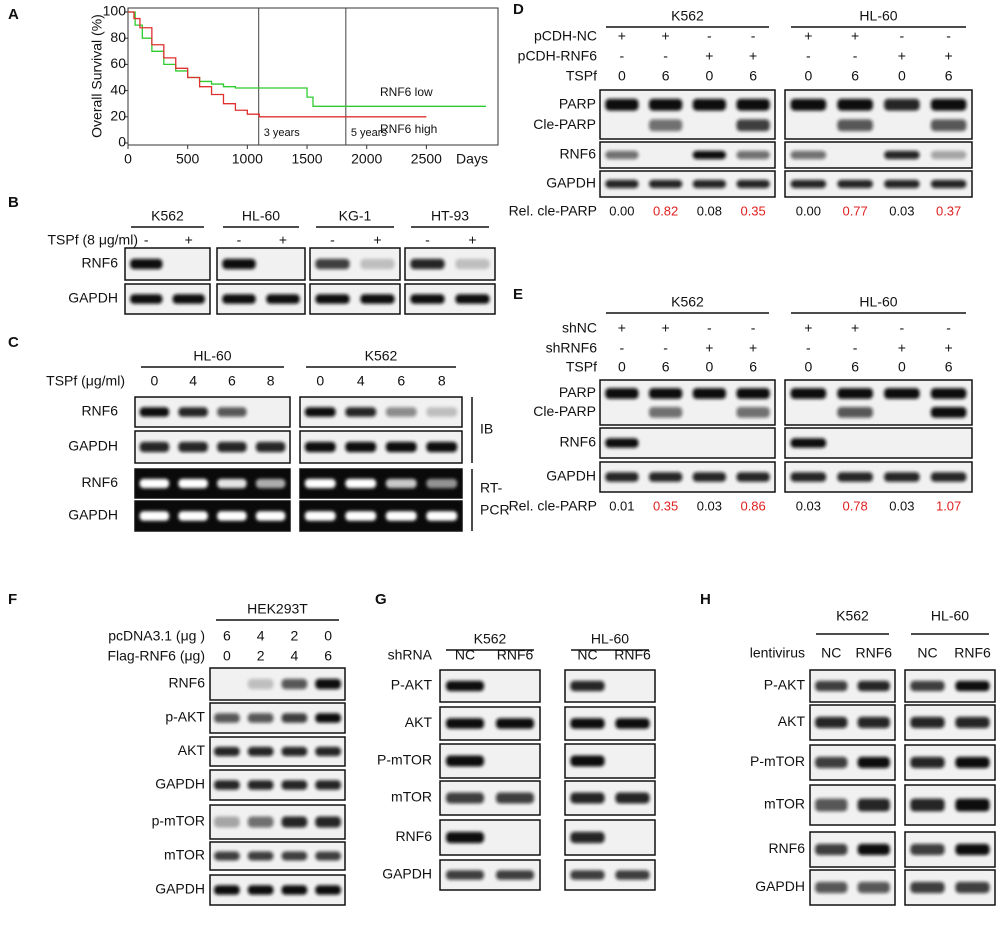 The height and width of the screenshot is (934, 1000). What do you see at coordinates (495, 510) in the screenshot?
I see `side-label: PCR` at bounding box center [495, 510].